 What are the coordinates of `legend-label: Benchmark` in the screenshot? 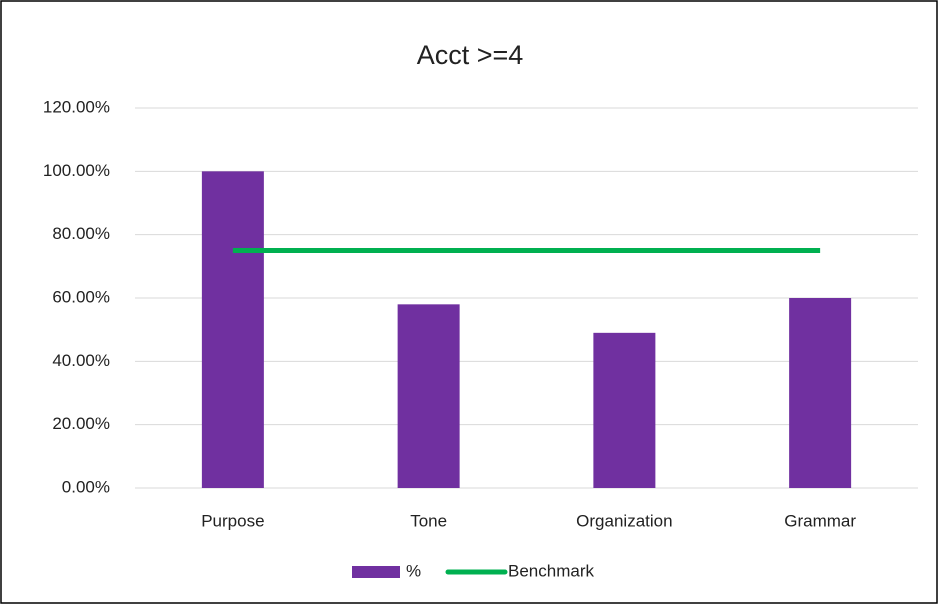 It's located at (551, 570).